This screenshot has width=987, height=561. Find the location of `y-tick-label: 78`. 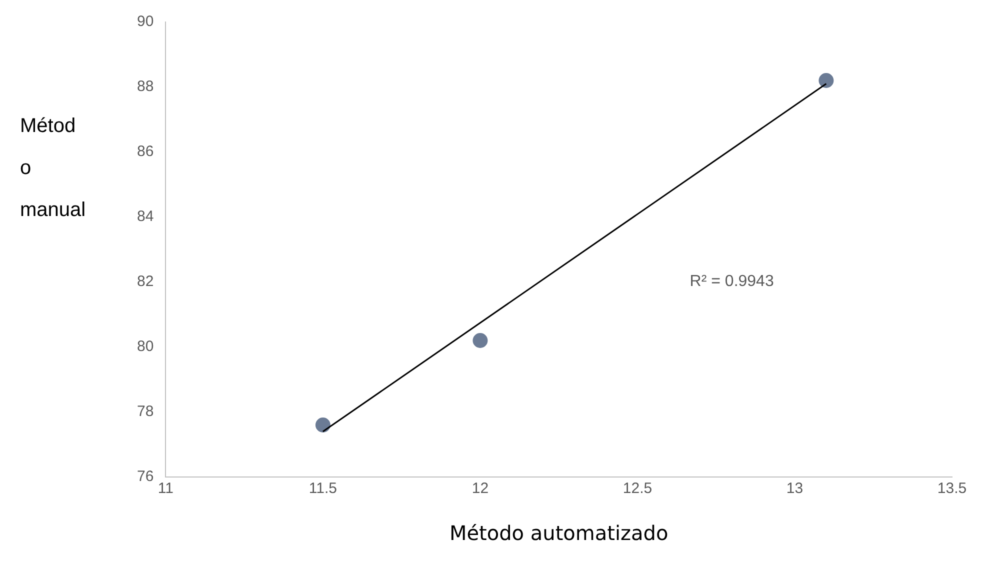

y-tick-label: 78 is located at coordinates (145, 411).